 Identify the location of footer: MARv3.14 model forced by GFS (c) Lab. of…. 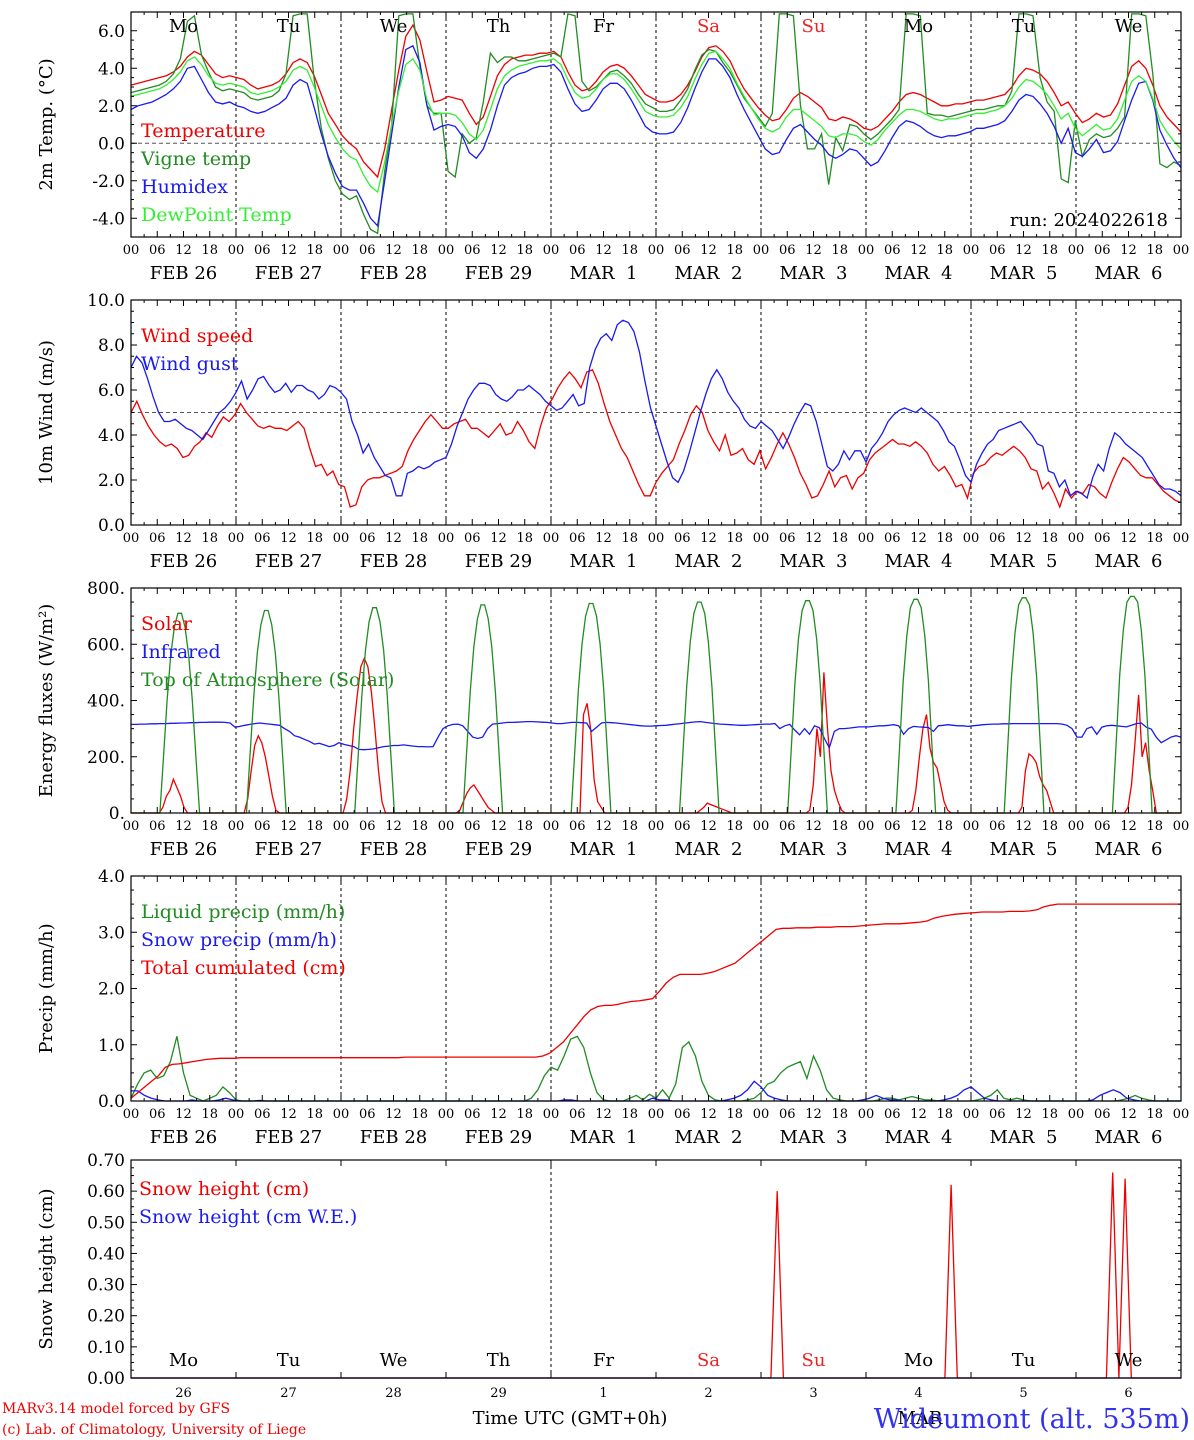
(596, 1419).